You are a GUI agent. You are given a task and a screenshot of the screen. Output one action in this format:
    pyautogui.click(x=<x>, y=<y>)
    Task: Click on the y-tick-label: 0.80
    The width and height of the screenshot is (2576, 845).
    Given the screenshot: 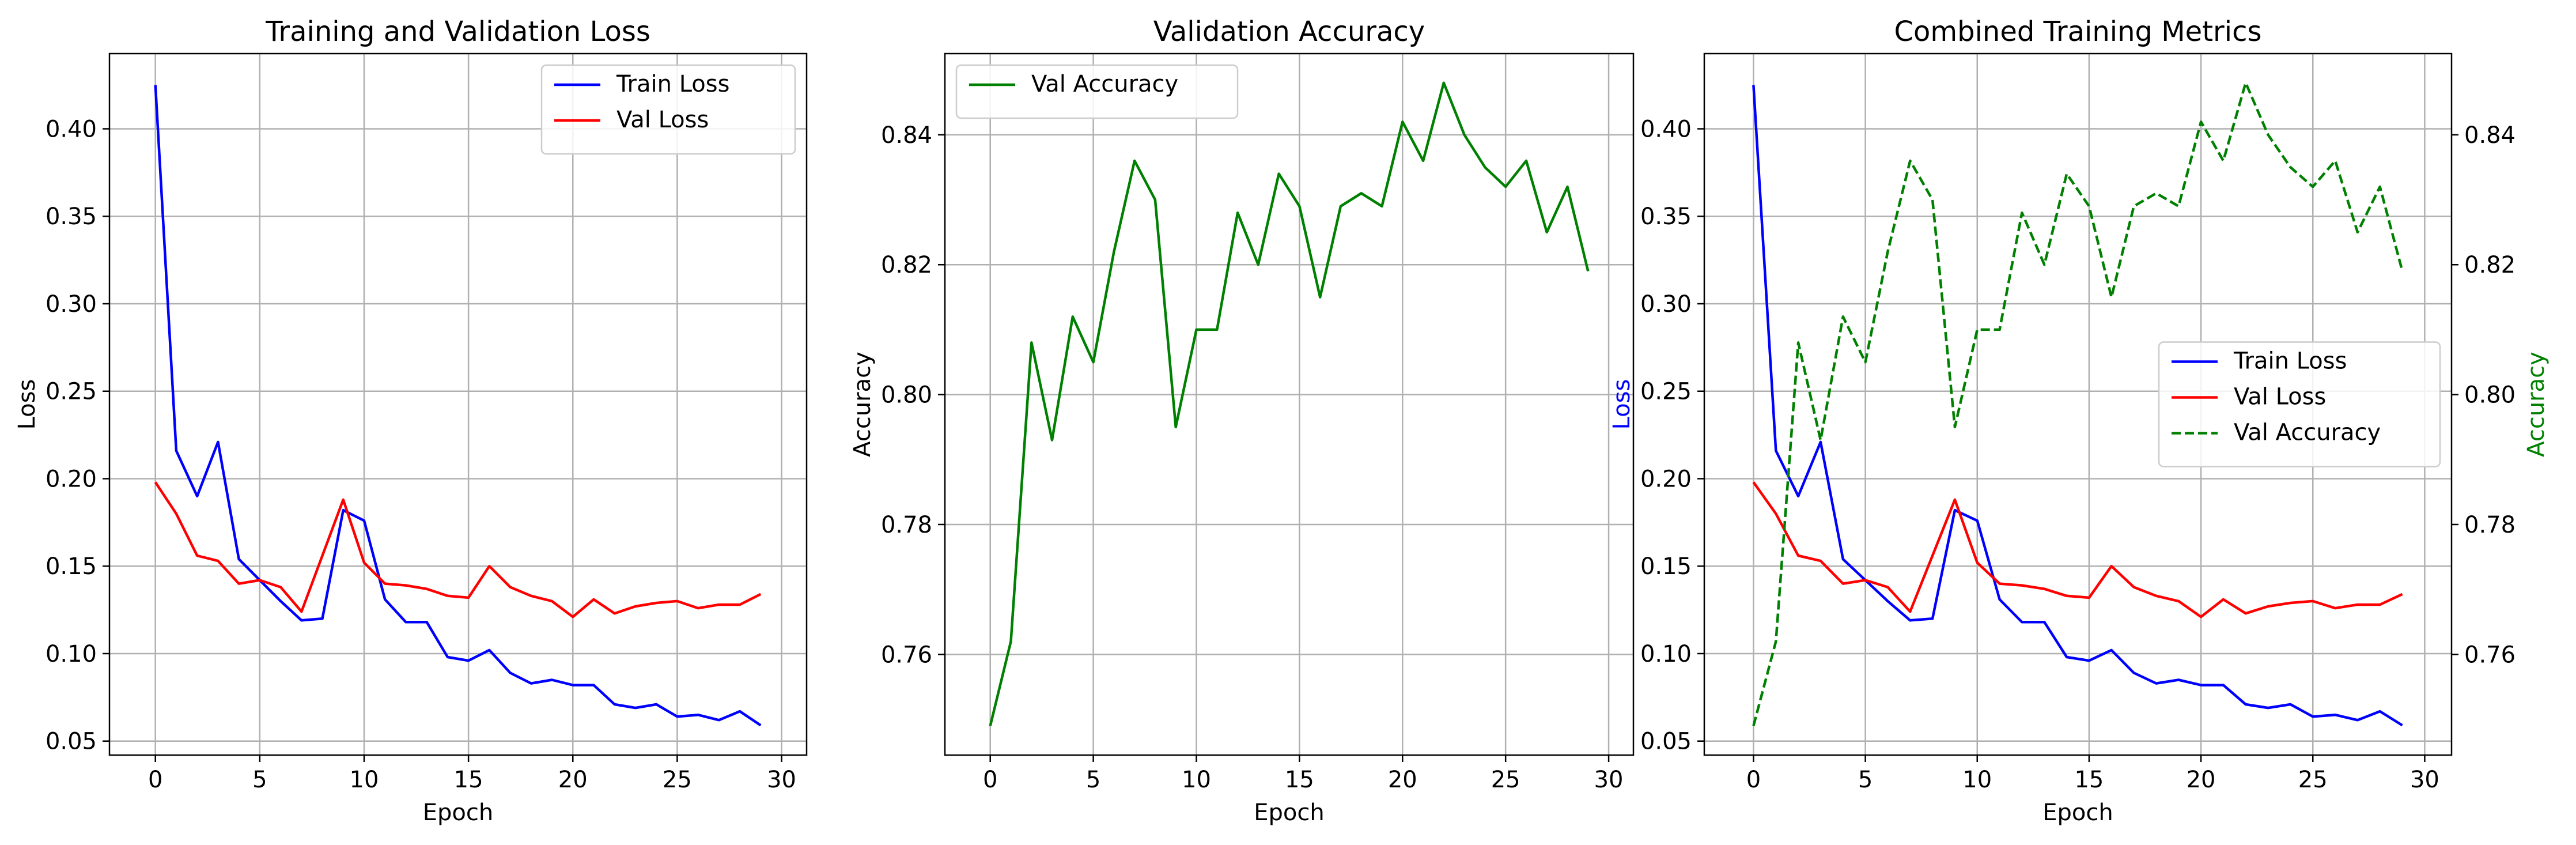 What is the action you would take?
    pyautogui.click(x=906, y=396)
    